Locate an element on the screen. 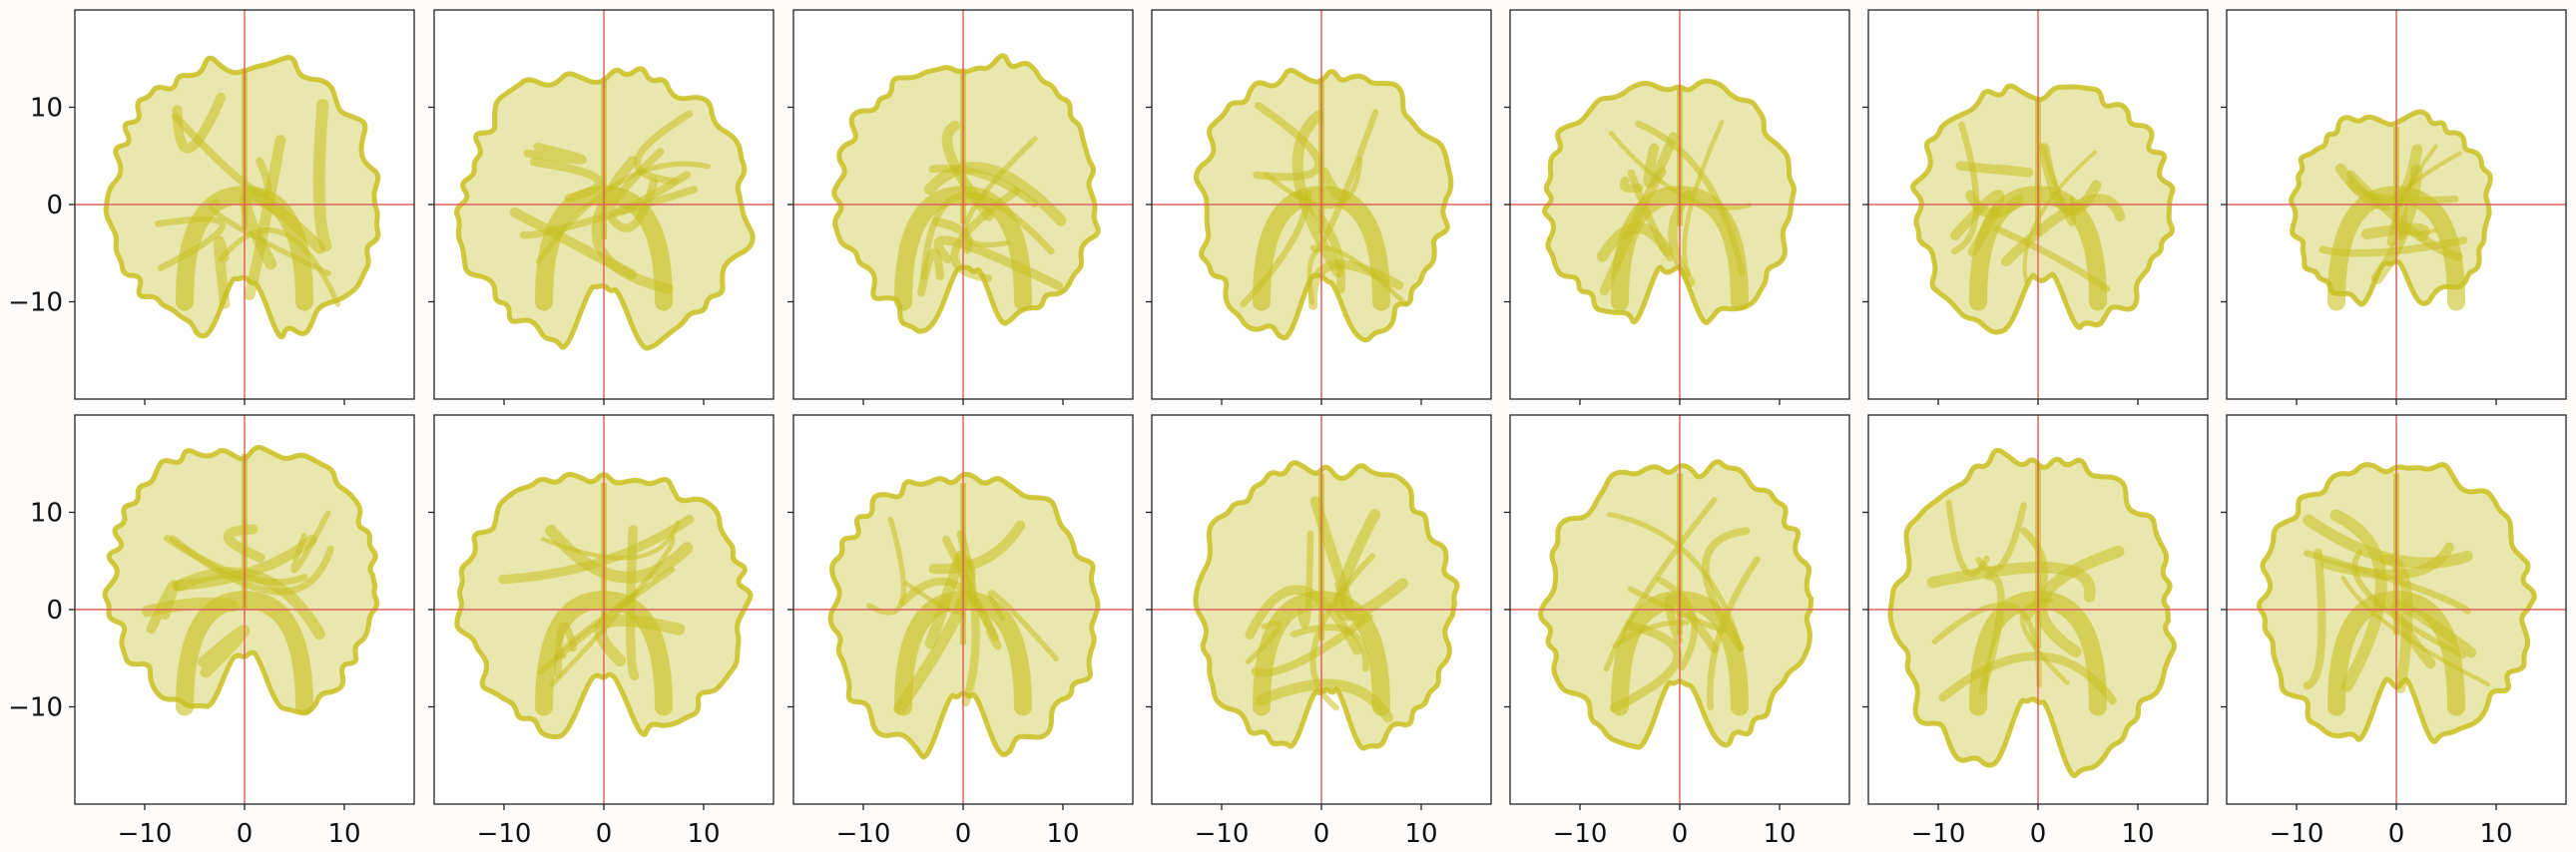 The height and width of the screenshot is (852, 2576). subplot-r0-c3 is located at coordinates (1319, 207).